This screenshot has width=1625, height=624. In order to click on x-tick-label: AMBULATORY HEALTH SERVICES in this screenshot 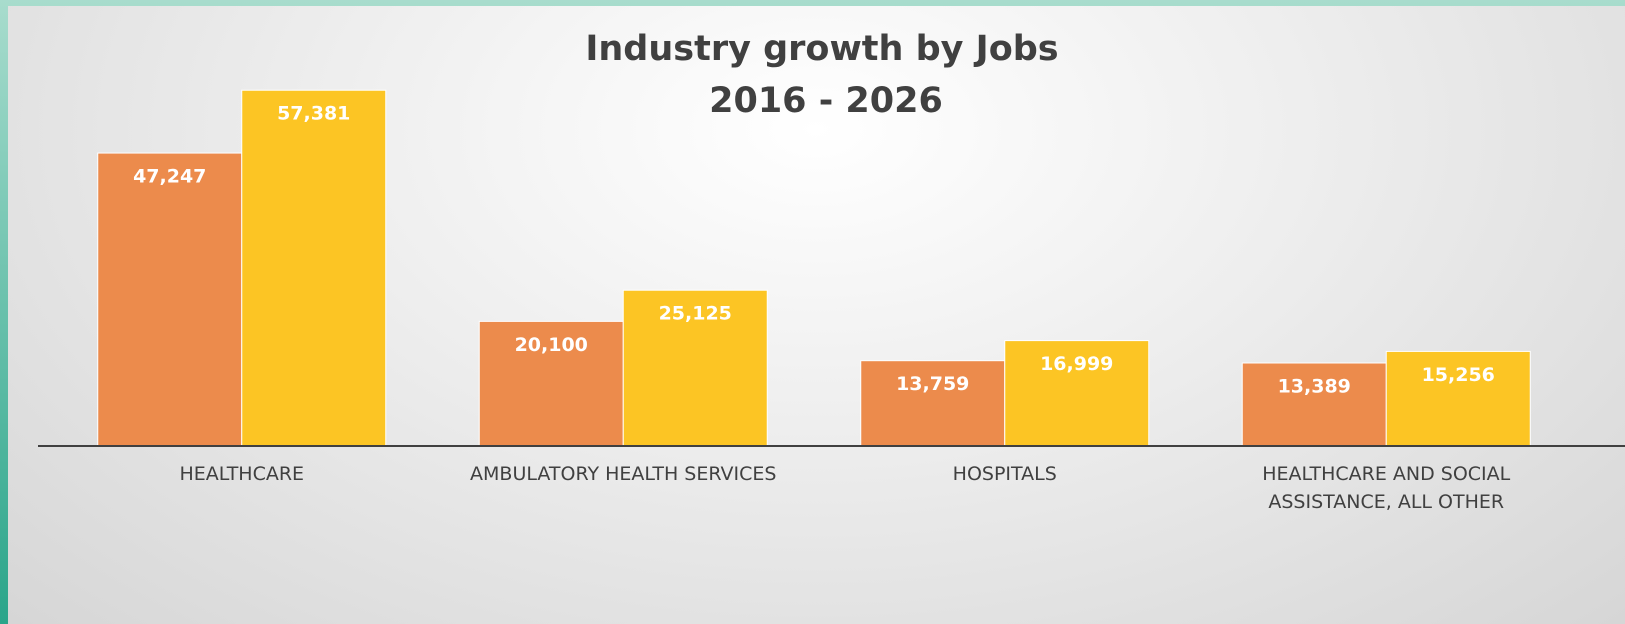, I will do `click(623, 474)`.